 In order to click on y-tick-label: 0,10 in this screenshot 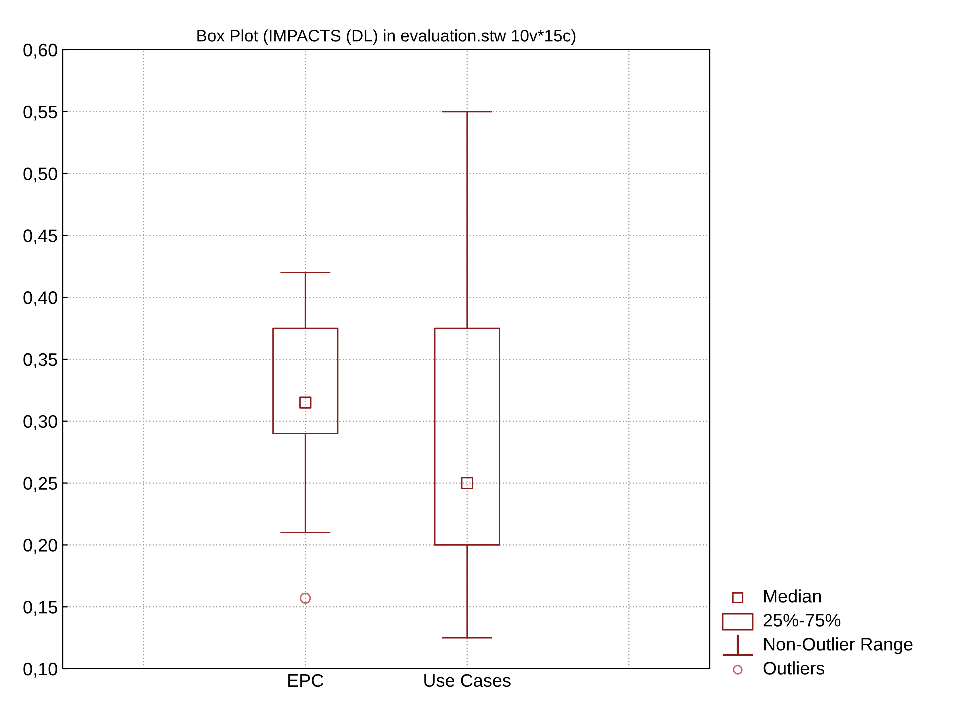, I will do `click(41, 670)`.